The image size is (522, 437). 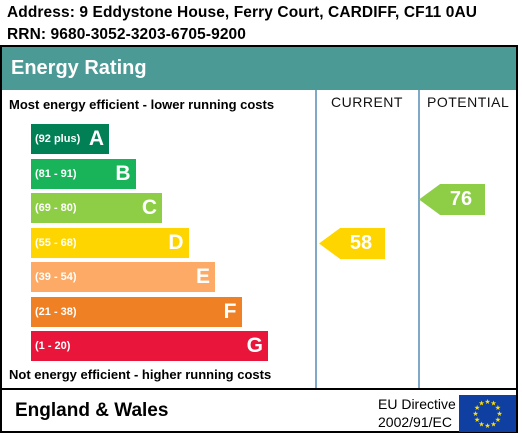 I want to click on band-range: (1 - 20), so click(x=53, y=346).